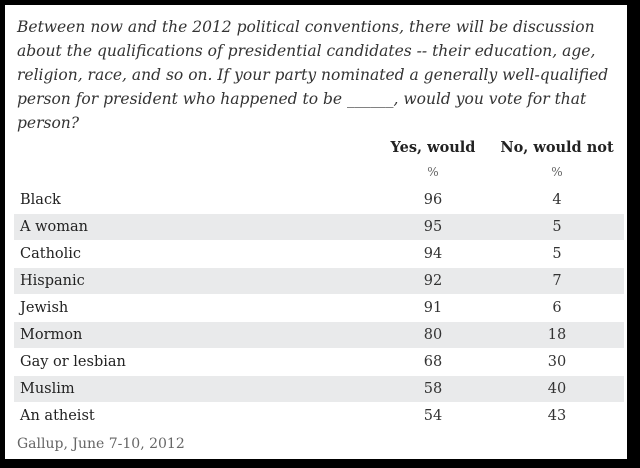 The width and height of the screenshot is (640, 468). What do you see at coordinates (319, 227) in the screenshot?
I see `table-row: A woman 95 5` at bounding box center [319, 227].